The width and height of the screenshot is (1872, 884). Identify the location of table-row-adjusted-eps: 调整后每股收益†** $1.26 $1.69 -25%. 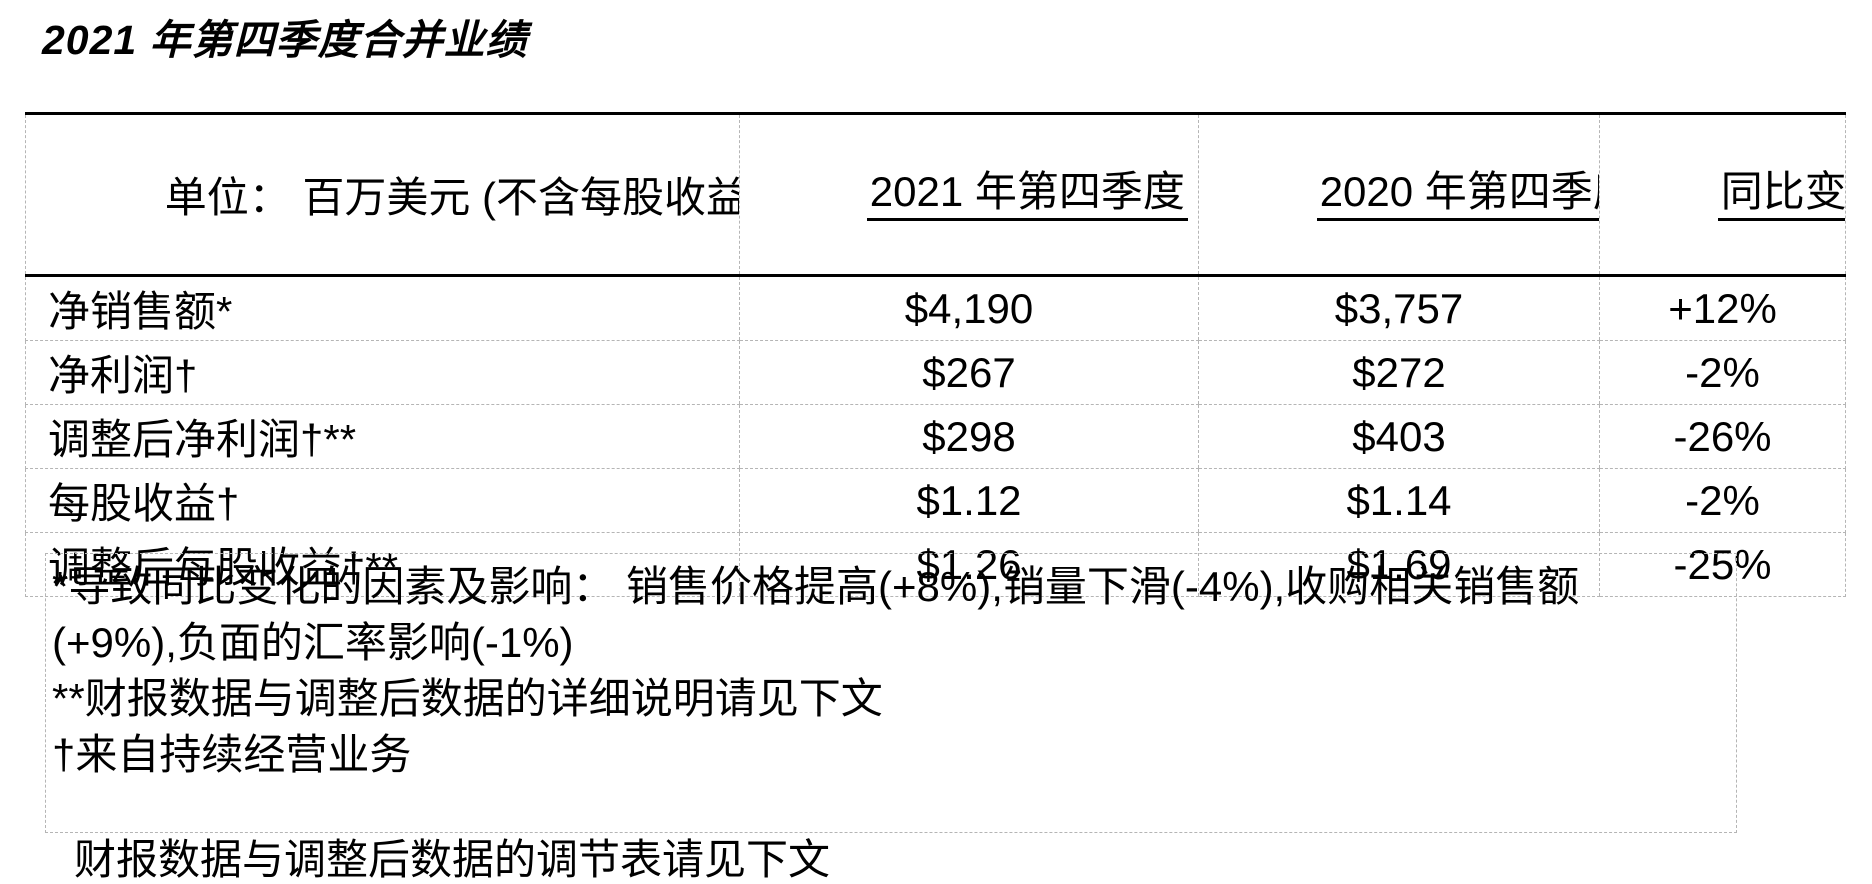
(935, 564).